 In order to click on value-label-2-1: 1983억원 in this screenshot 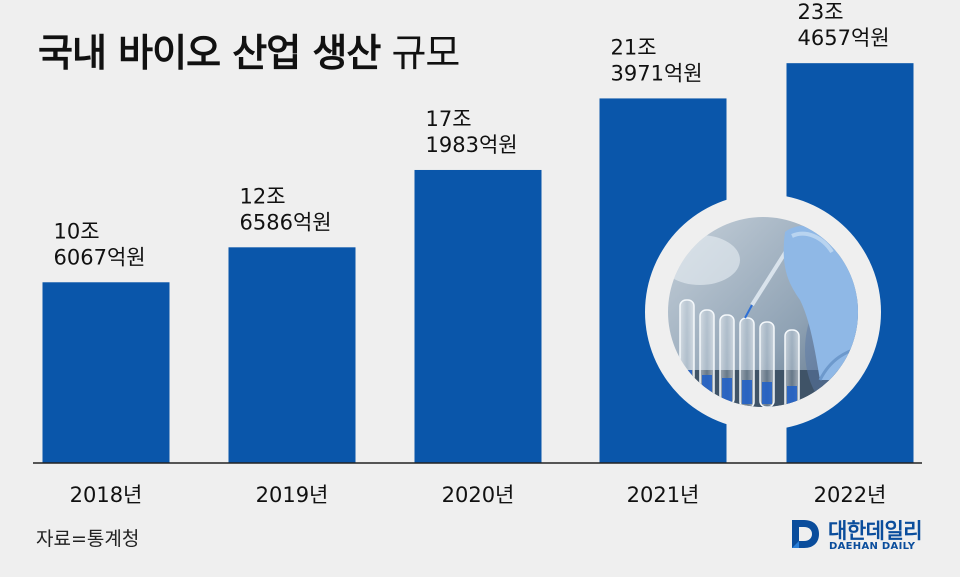, I will do `click(472, 145)`.